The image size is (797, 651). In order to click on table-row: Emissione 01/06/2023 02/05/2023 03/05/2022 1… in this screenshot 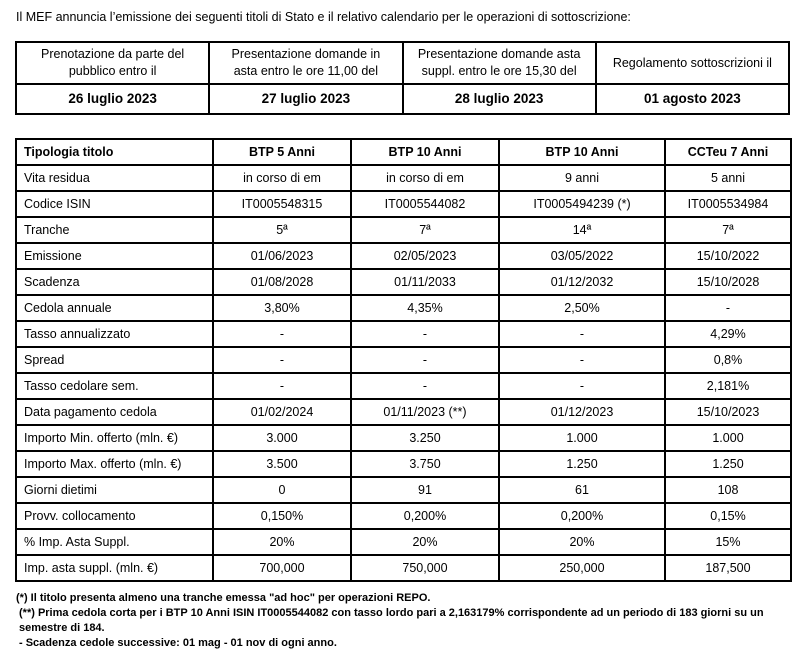, I will do `click(403, 255)`.